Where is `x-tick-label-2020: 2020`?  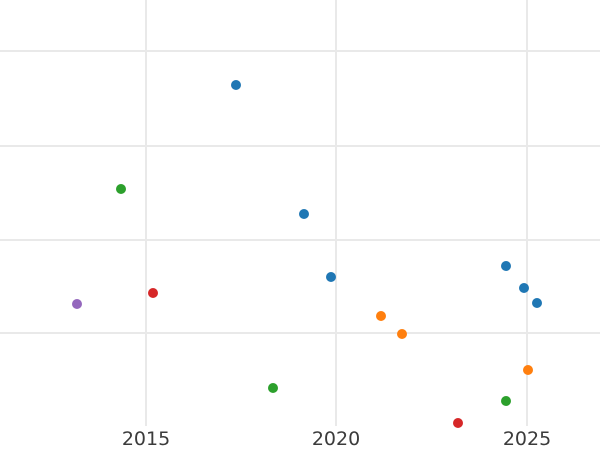
x-tick-label-2020: 2020 is located at coordinates (336, 439).